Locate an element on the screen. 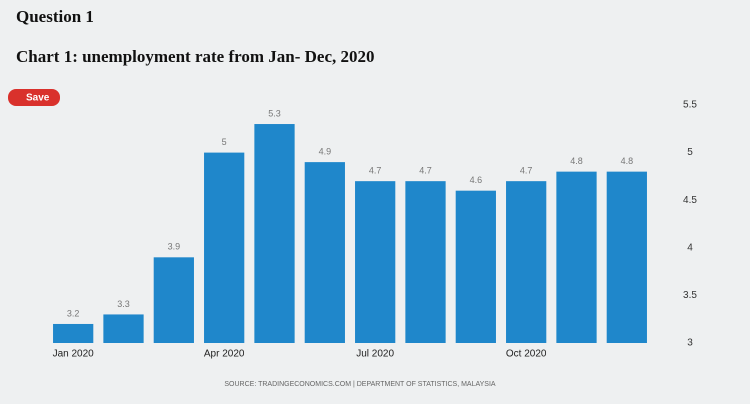  x-tick-label: Jan 2020 is located at coordinates (74, 354).